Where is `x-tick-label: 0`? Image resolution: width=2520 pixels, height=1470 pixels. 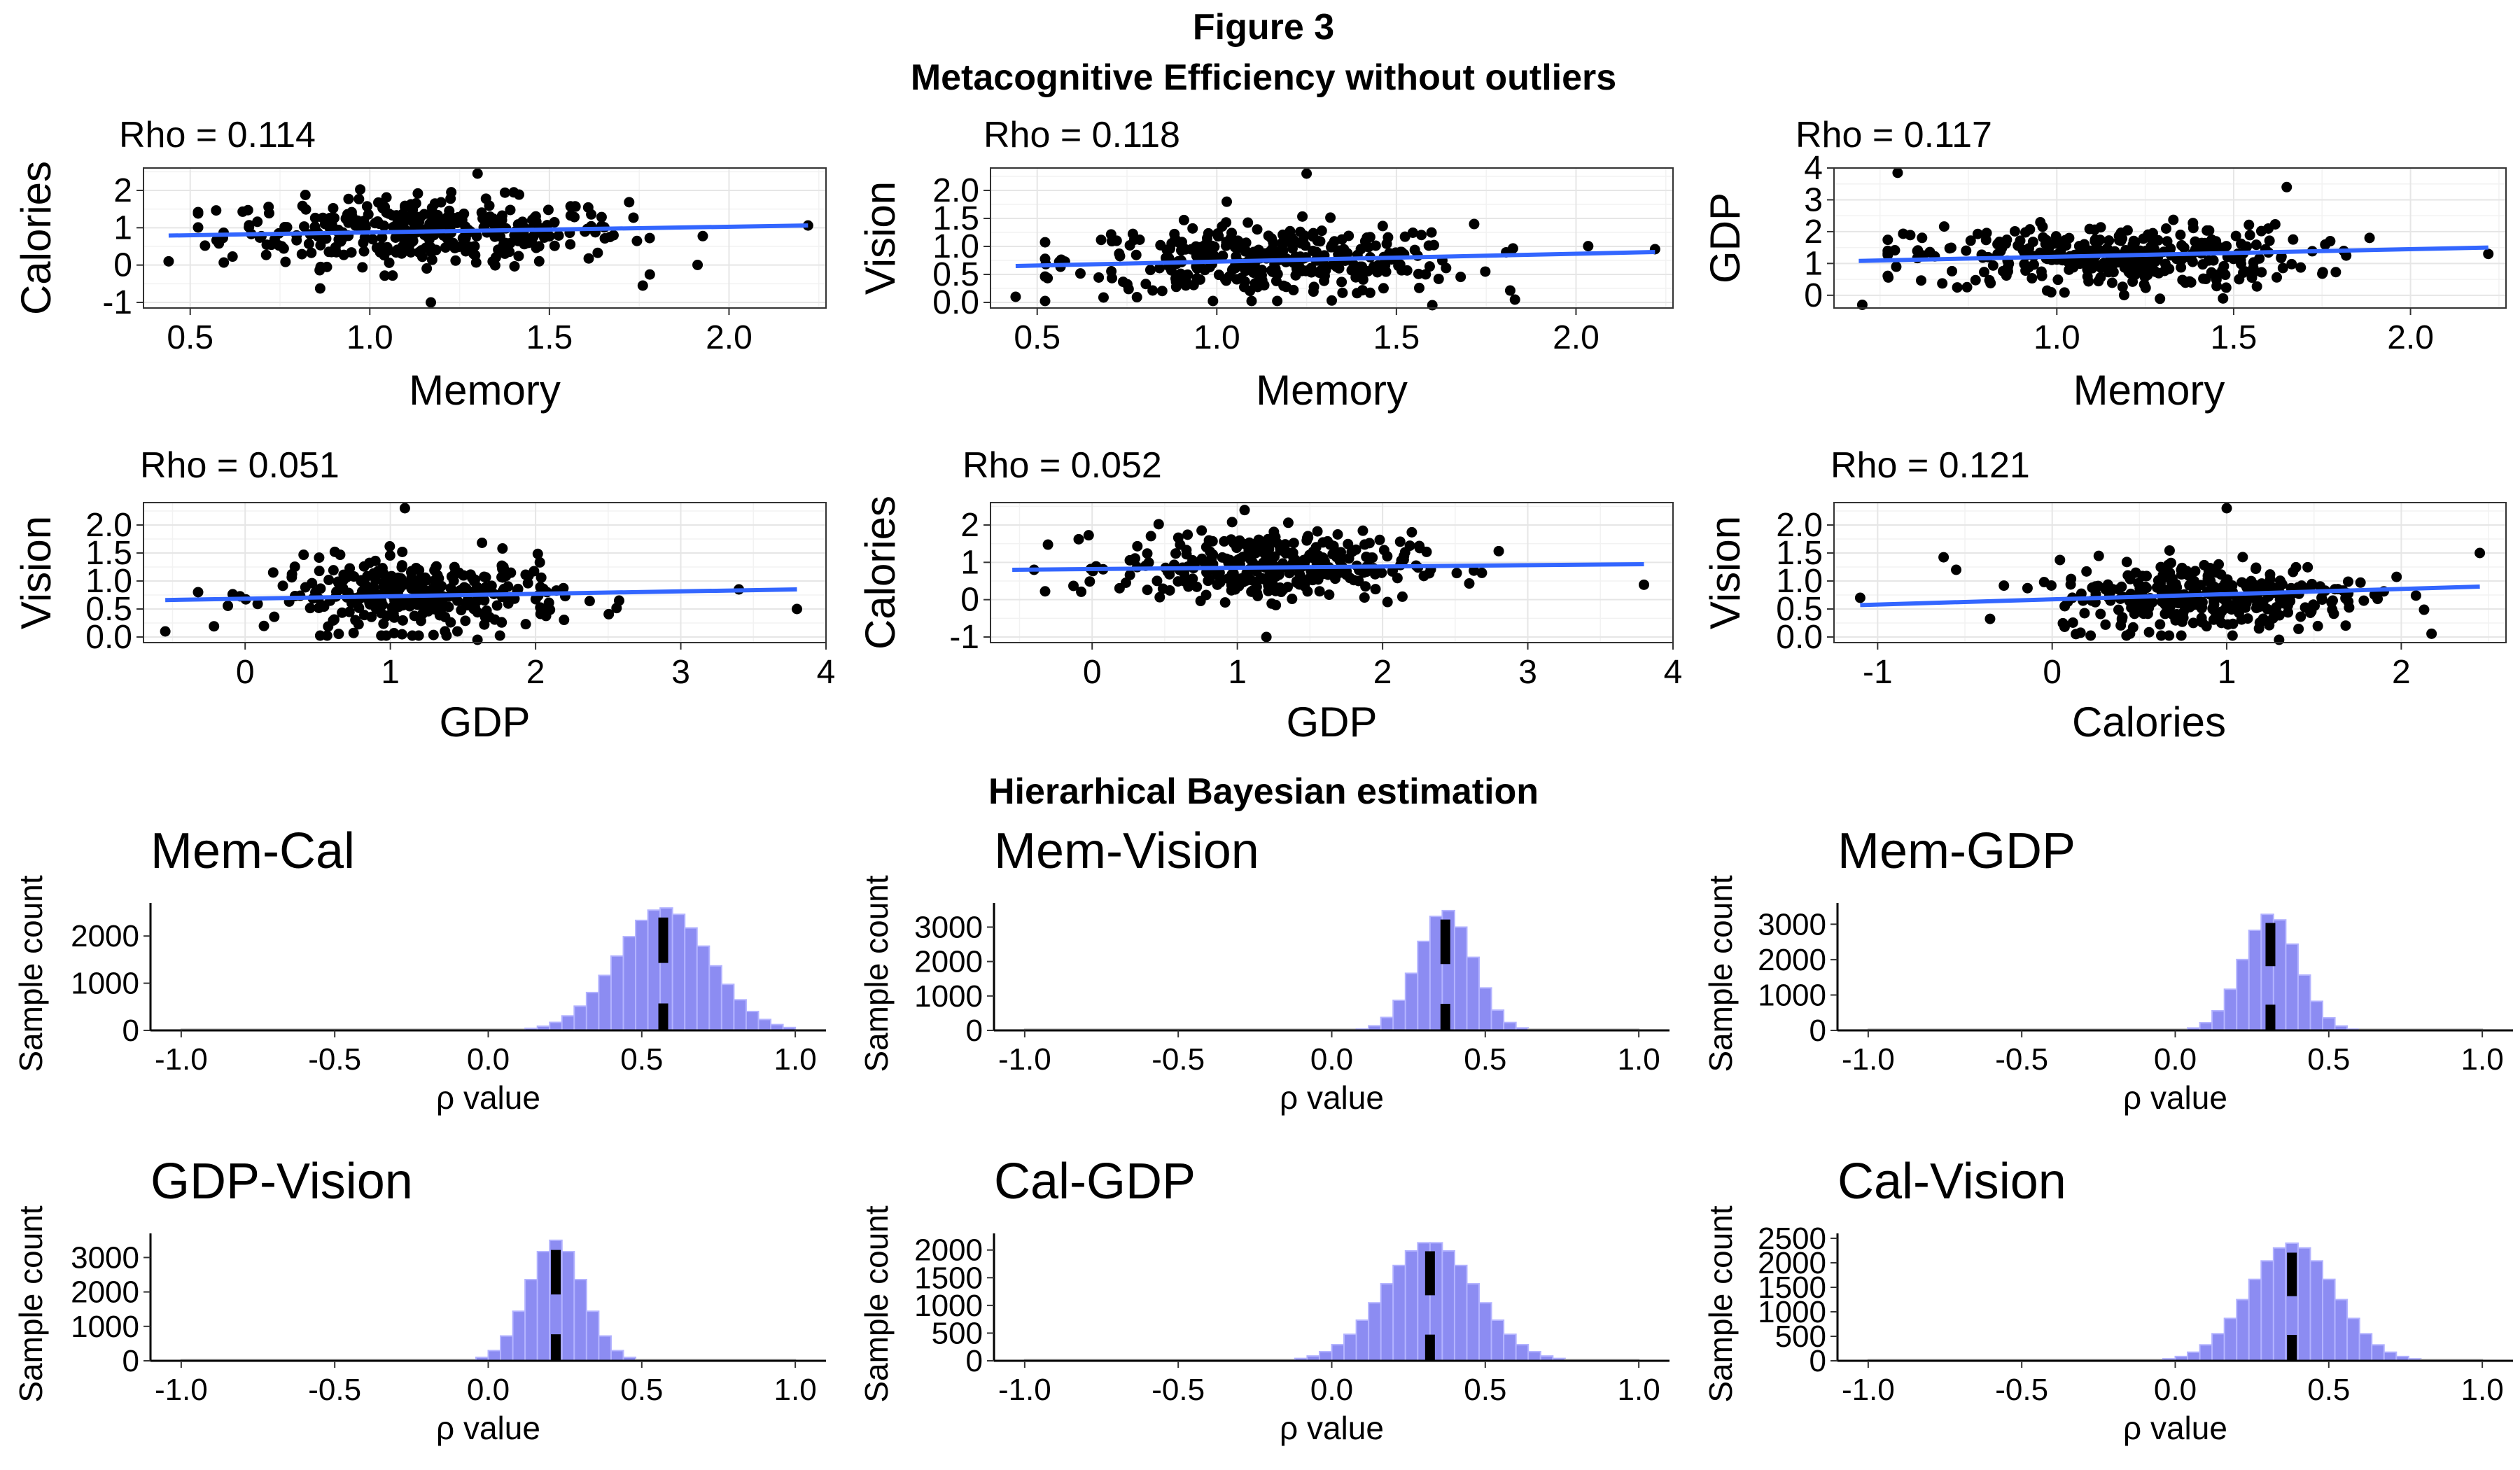 x-tick-label: 0 is located at coordinates (2052, 672).